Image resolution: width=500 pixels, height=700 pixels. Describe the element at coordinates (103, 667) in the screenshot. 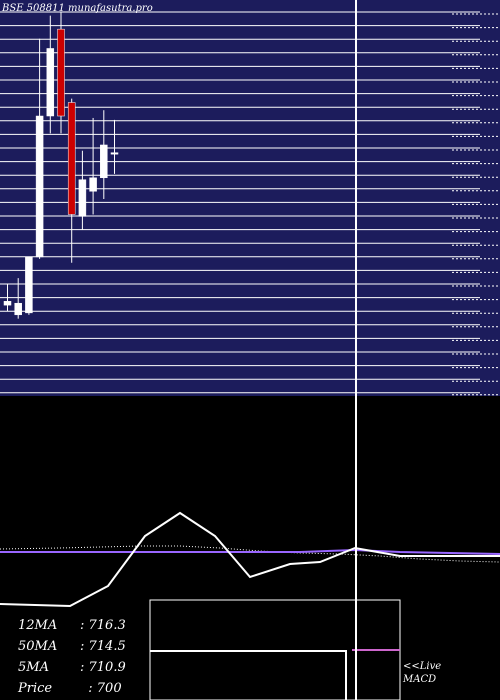

I see `ma-value: : 710.9` at that location.